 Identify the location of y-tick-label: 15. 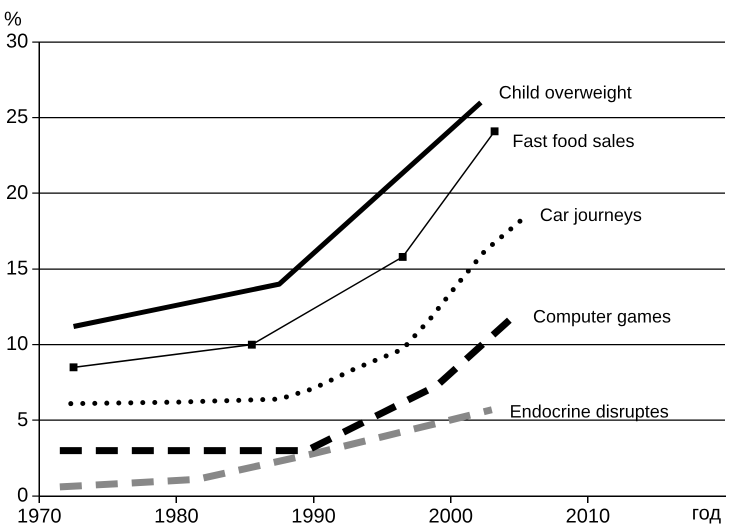
(17, 269).